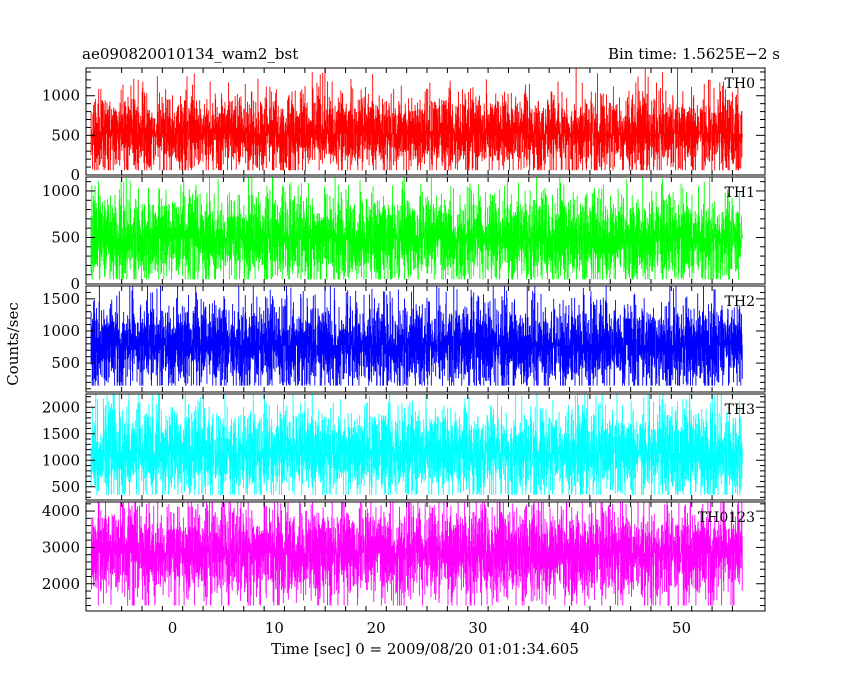 Image resolution: width=850 pixels, height=680 pixels. I want to click on bin-time-label: Bin time: 1.5625E−2 s, so click(694, 54).